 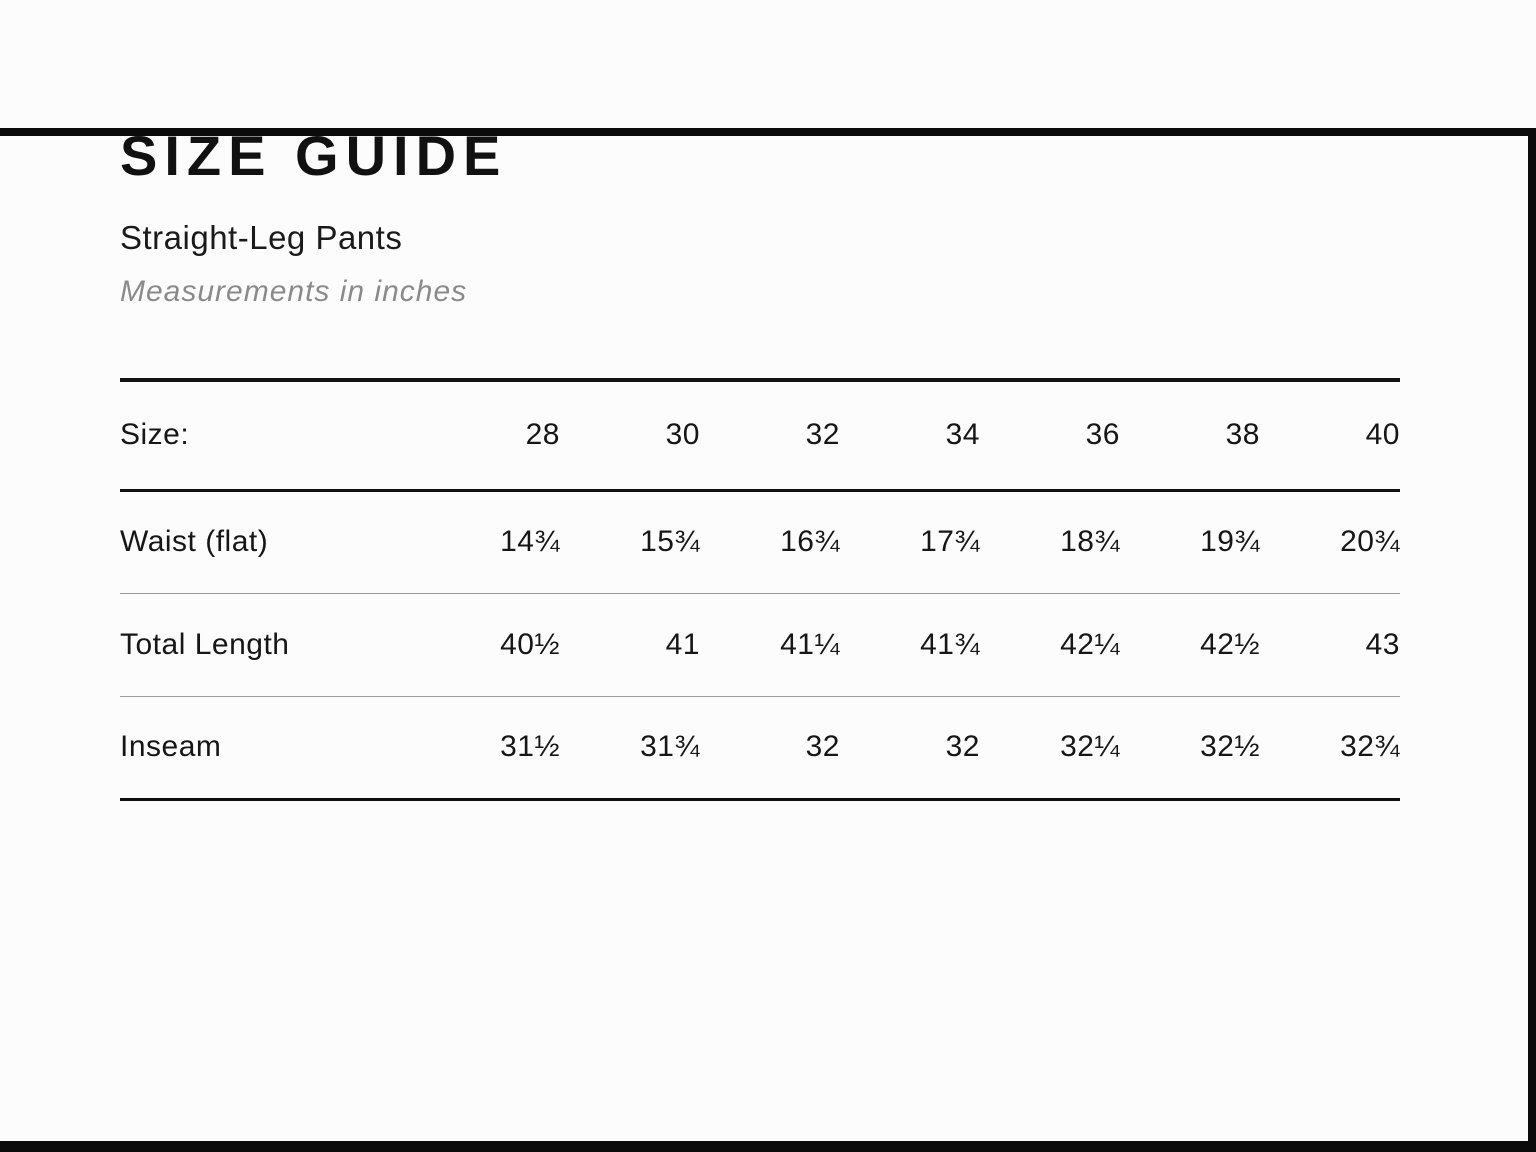 I want to click on right-border-bar, so click(x=1532, y=640).